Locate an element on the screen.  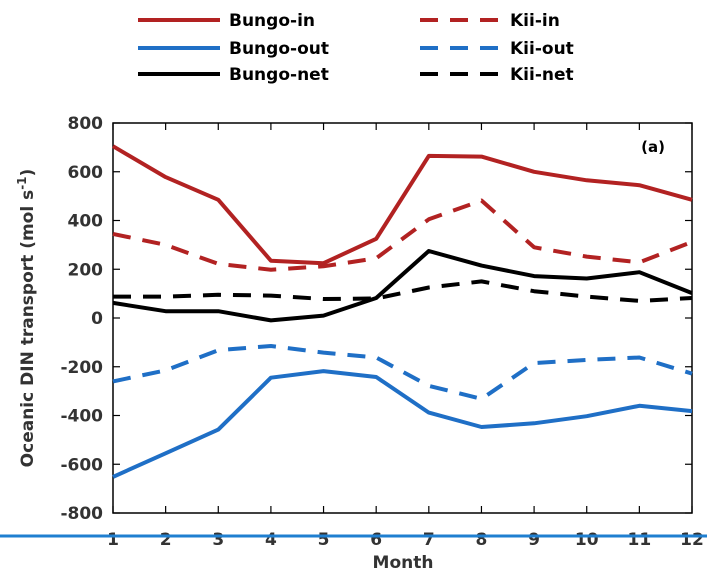
y-axis-title-main: Oceanic DIN transport (mol s is located at coordinates (28, 329).